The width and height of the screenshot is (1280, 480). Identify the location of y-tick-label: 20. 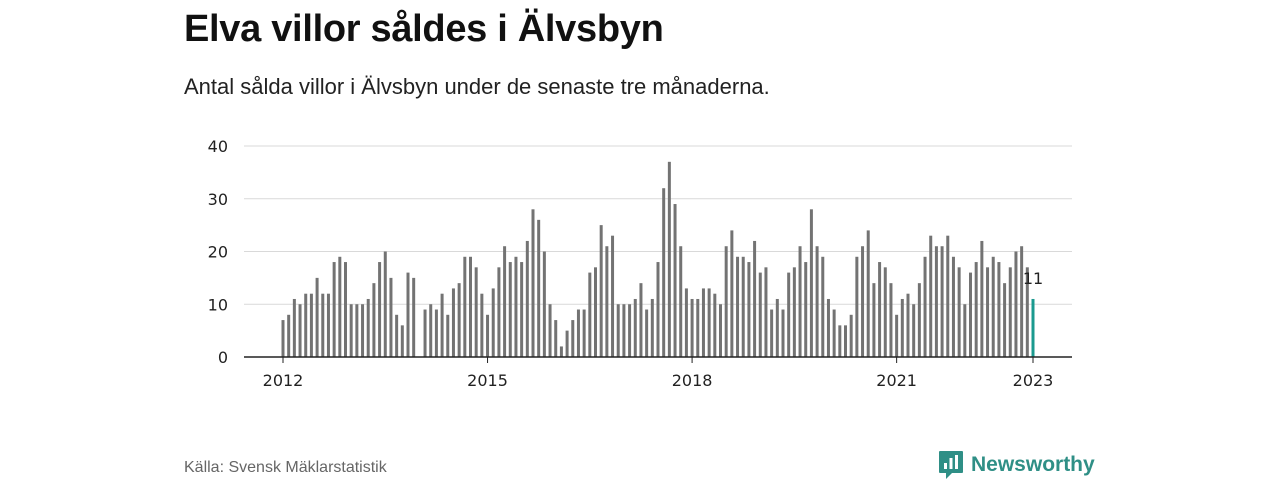
(218, 252).